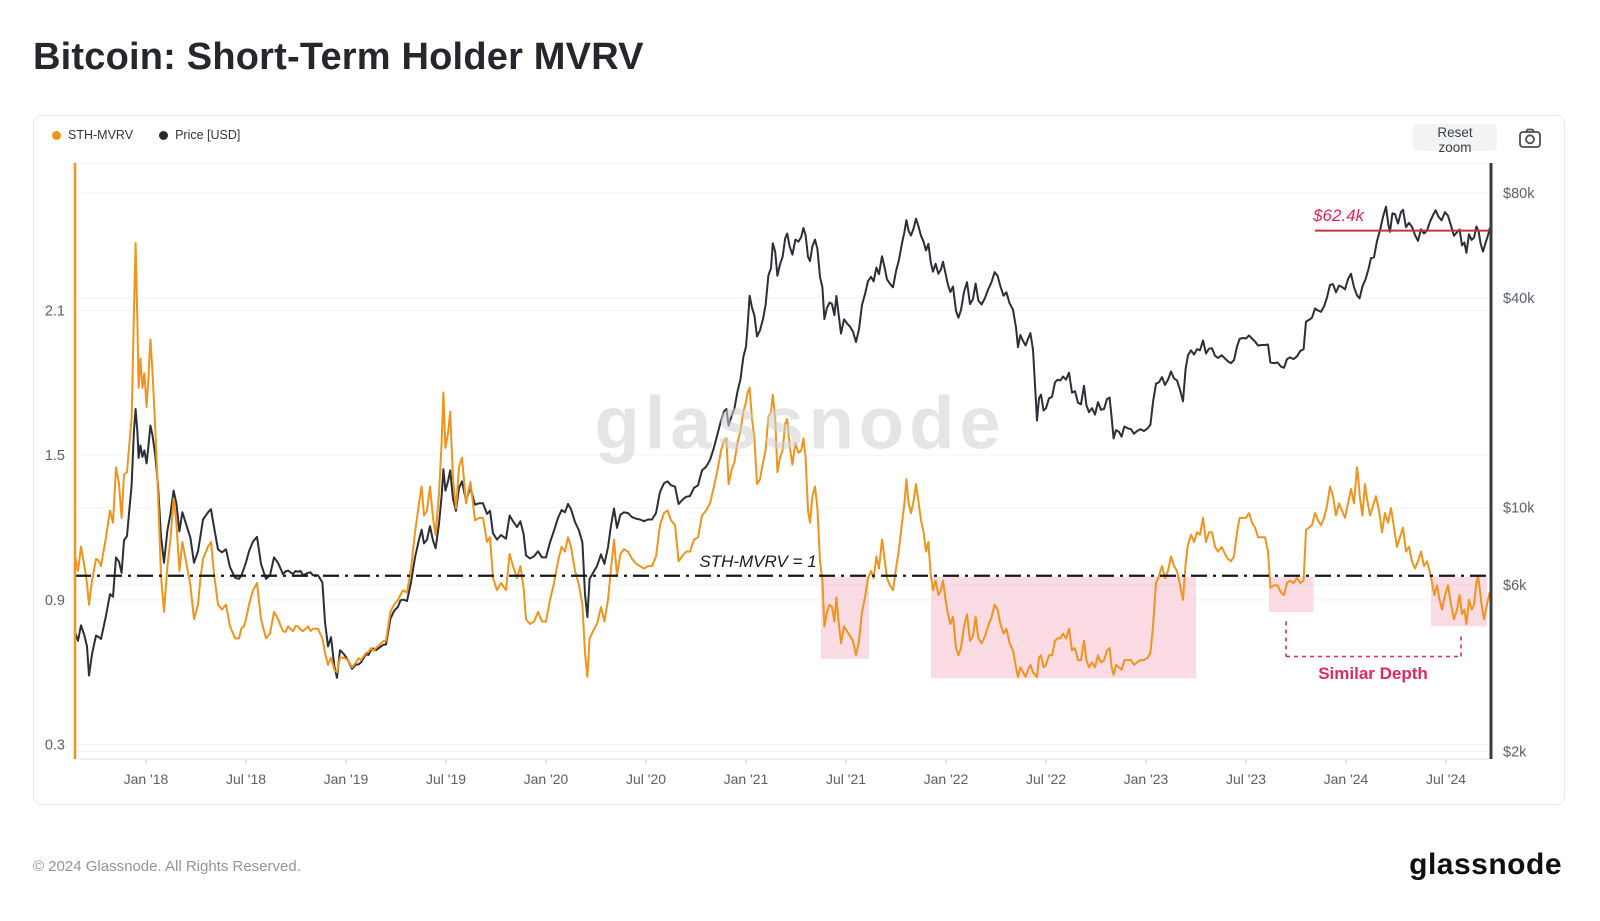 Image resolution: width=1600 pixels, height=921 pixels. What do you see at coordinates (146, 779) in the screenshot?
I see `x-axis-tick-label: Jan '18` at bounding box center [146, 779].